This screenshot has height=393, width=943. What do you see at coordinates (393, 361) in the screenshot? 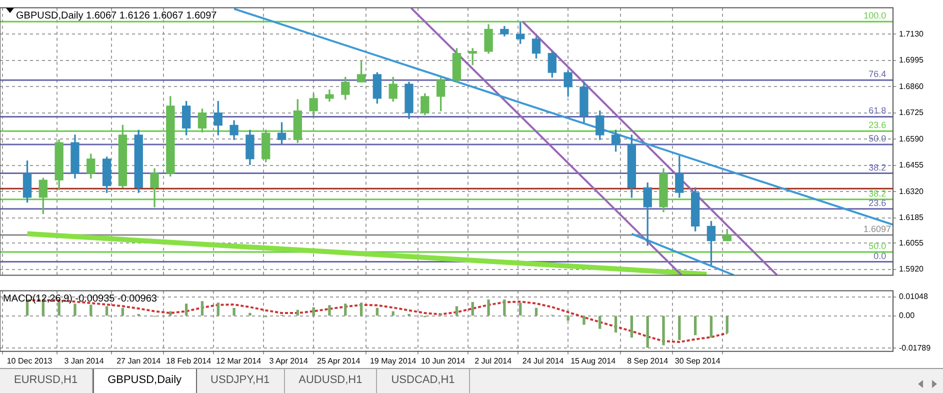
I see `x-tick-label: 19 May 2014` at bounding box center [393, 361].